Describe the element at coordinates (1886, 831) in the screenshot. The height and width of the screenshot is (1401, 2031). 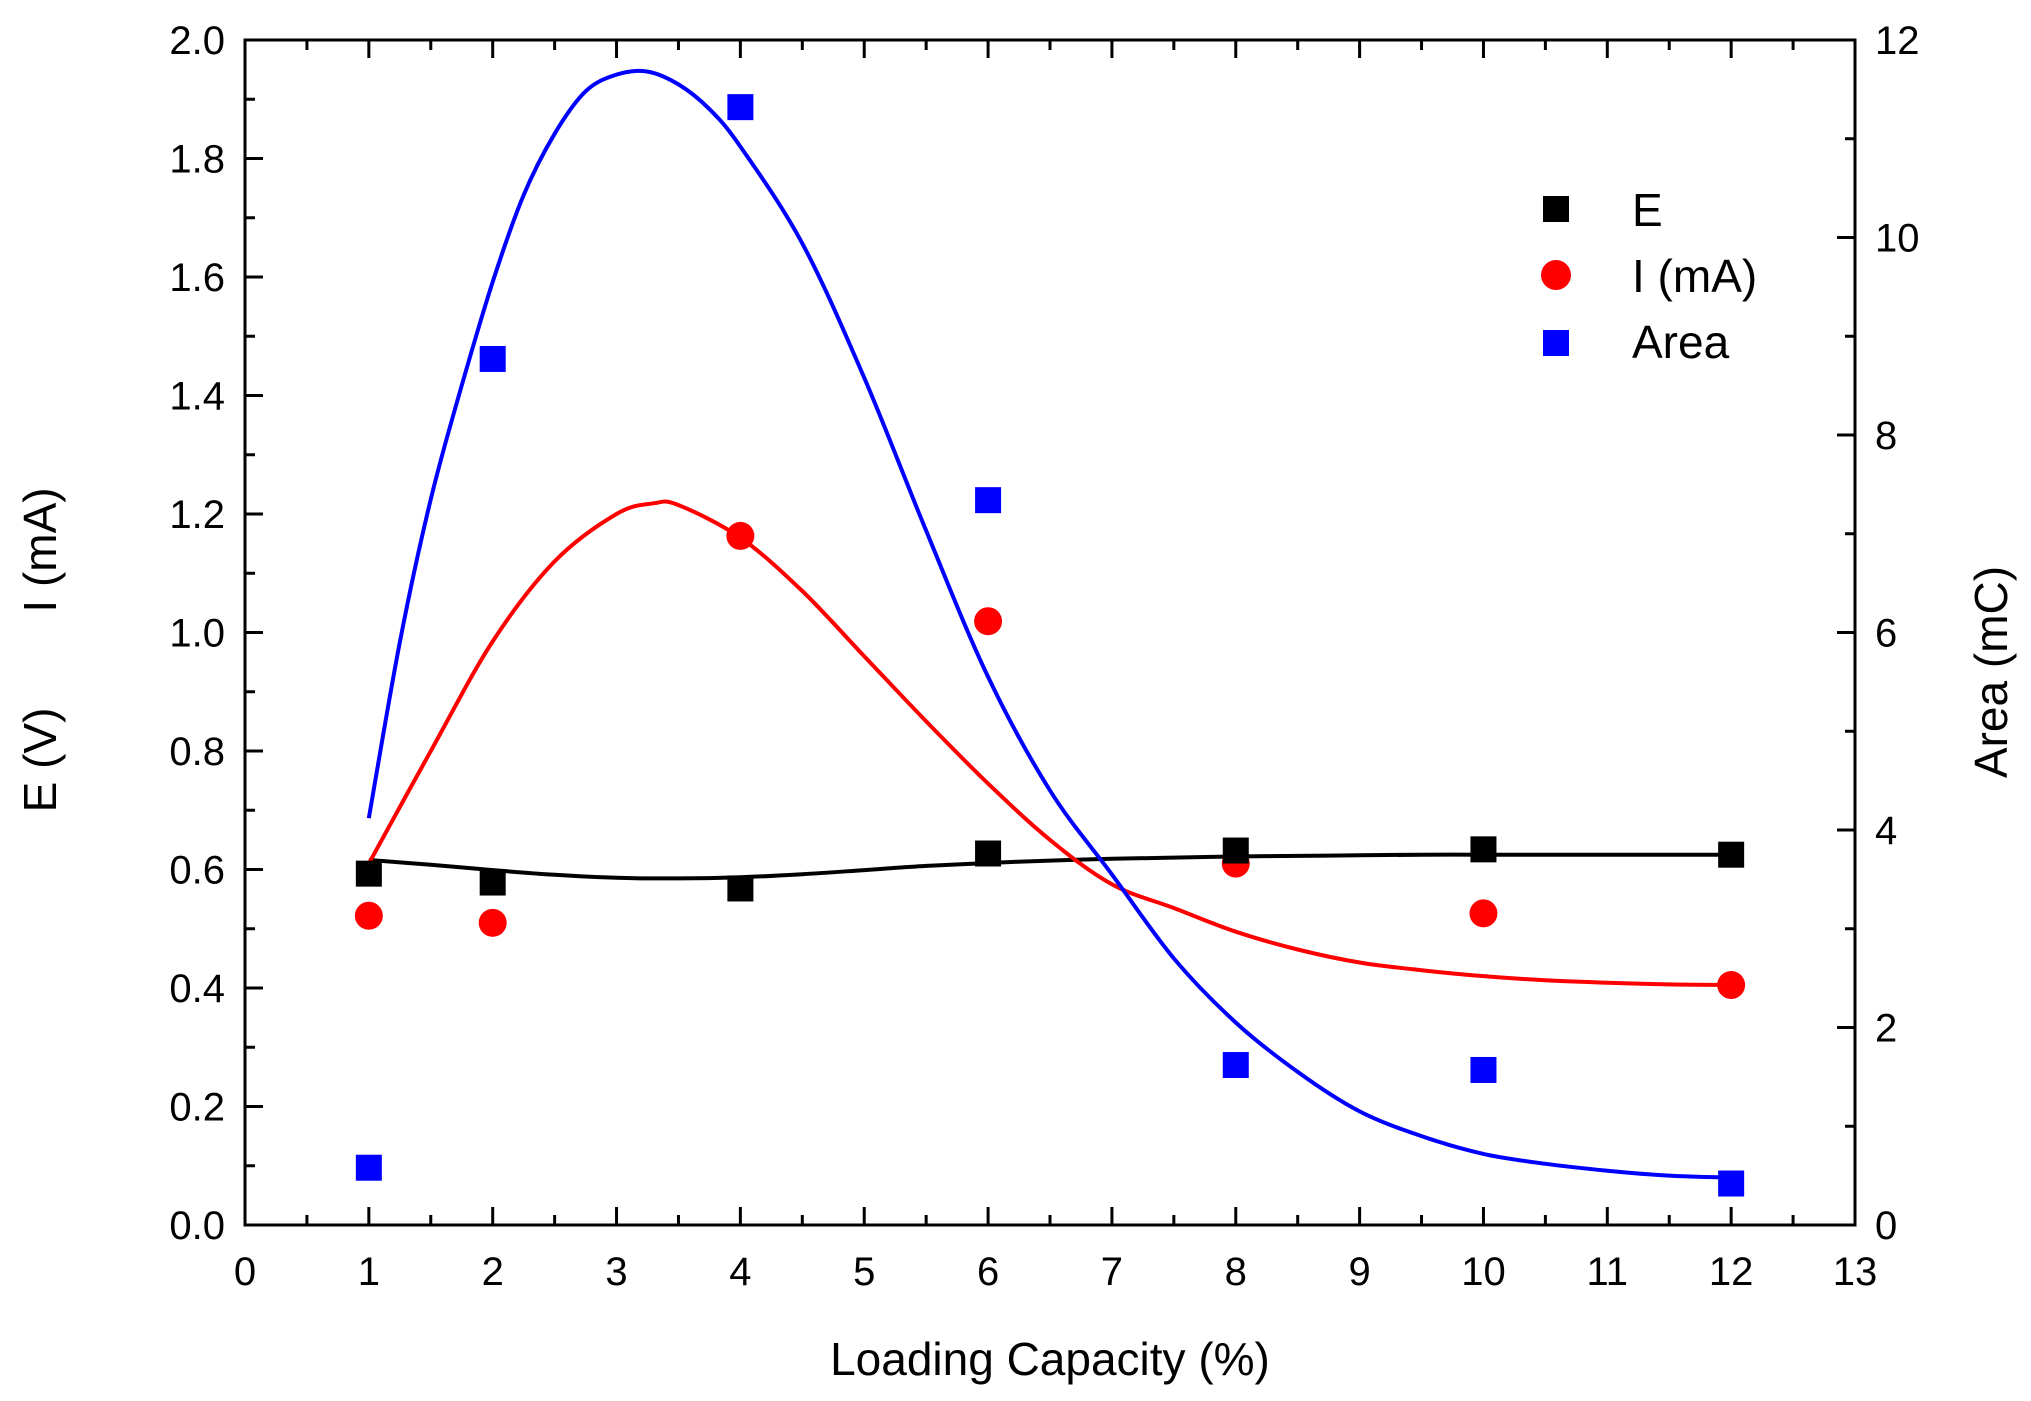
I see `y-right-tick-label: 4` at that location.